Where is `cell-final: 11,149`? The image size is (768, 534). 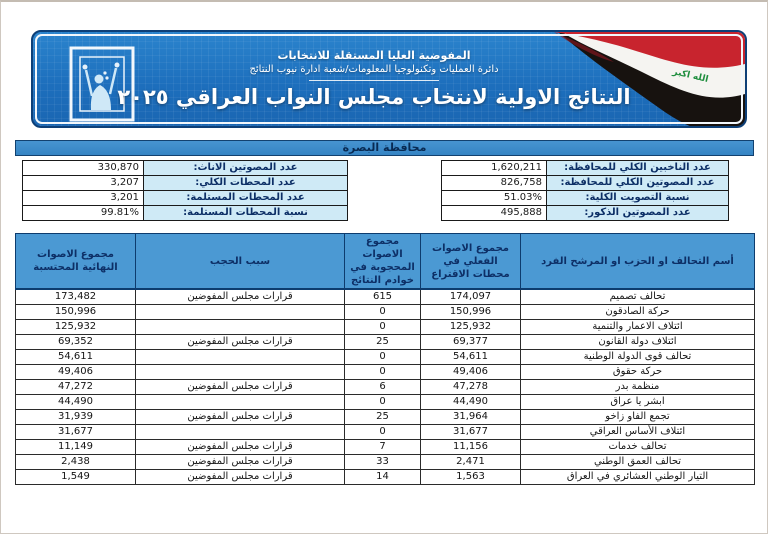 cell-final: 11,149 is located at coordinates (75, 447).